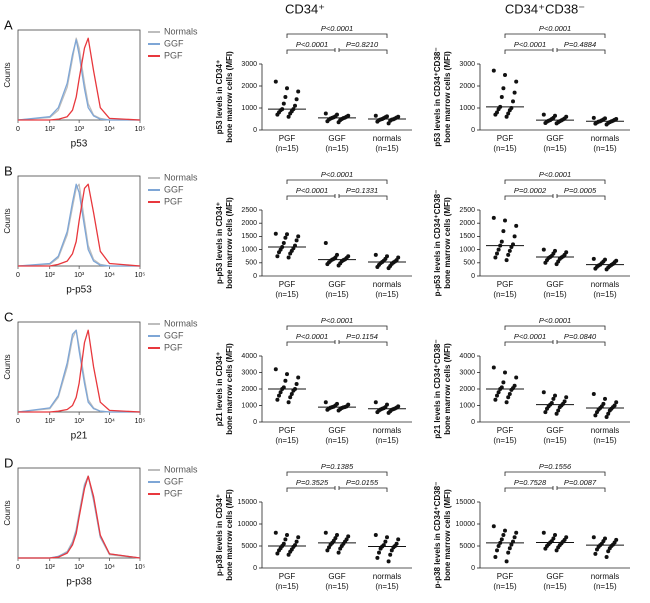  Describe the element at coordinates (505, 576) in the screenshot. I see `category-label: PGF` at that location.